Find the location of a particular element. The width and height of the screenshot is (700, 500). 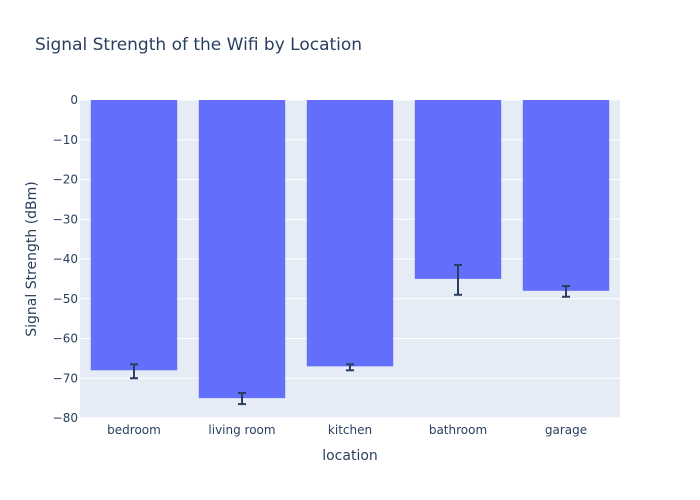

y-tick-label-4: −40 is located at coordinates (65, 259).